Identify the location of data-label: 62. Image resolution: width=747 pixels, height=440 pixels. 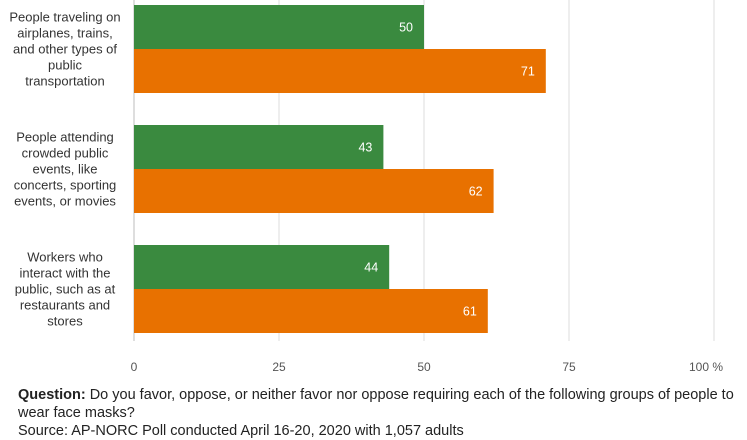
(476, 192).